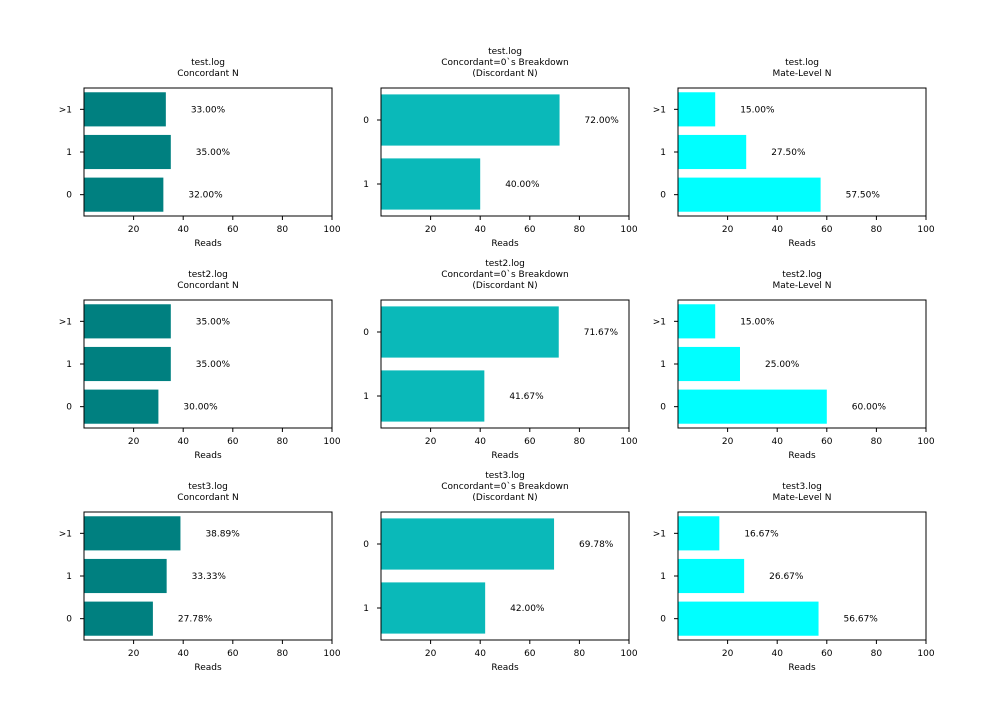 The height and width of the screenshot is (726, 996). Describe the element at coordinates (601, 333) in the screenshot. I see `data-label: 71.67%` at that location.